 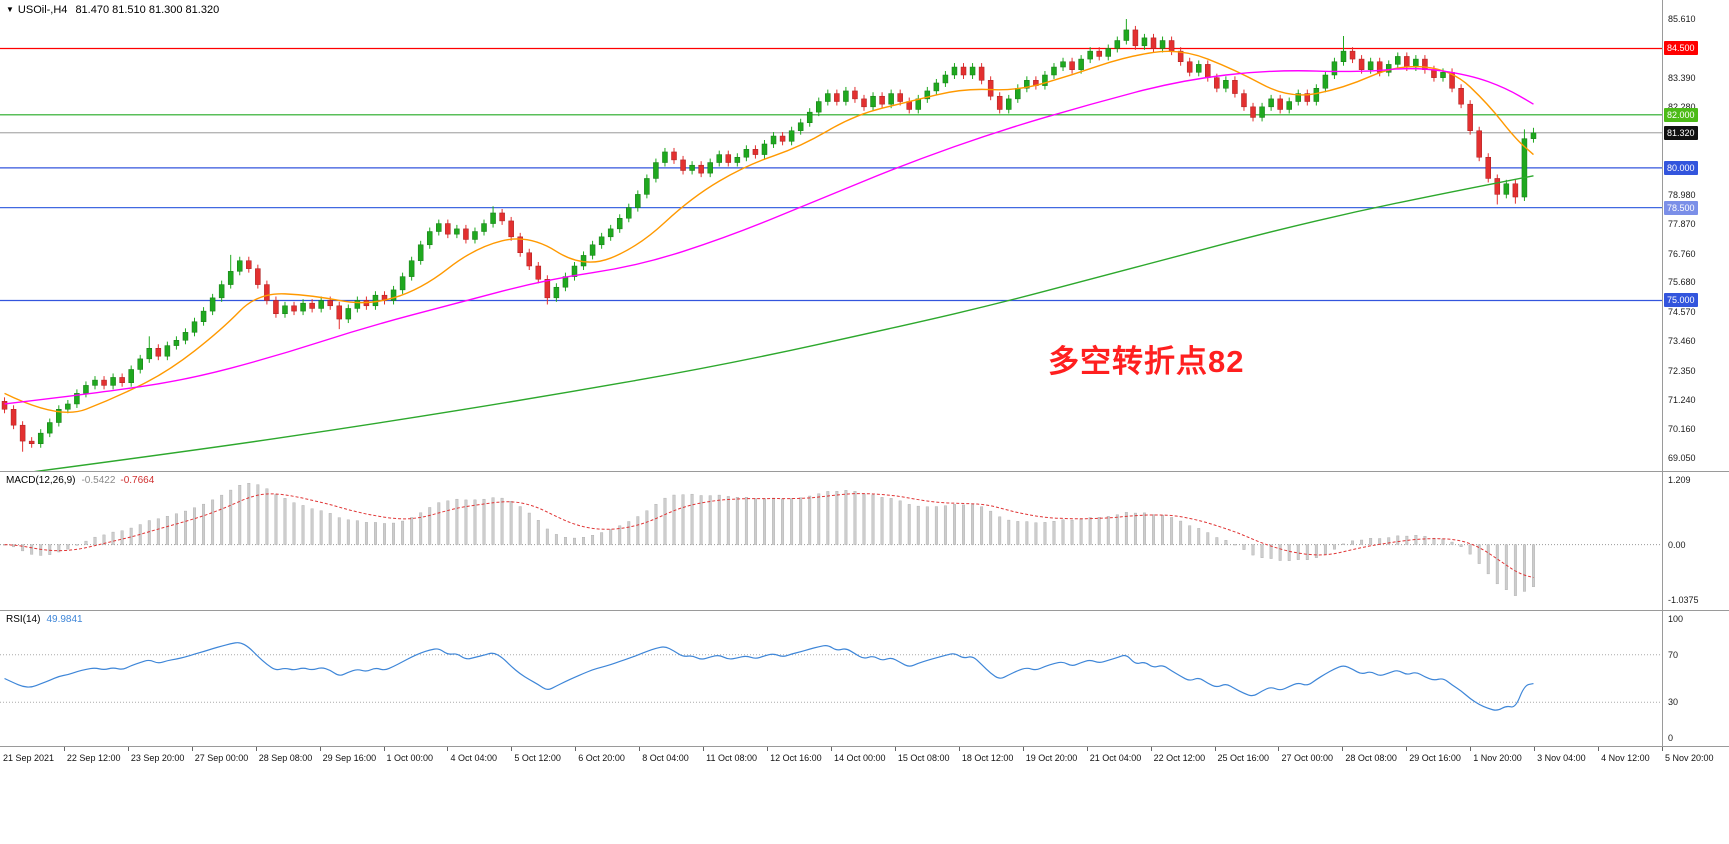 I want to click on price-tag-84.500: 84.500, so click(x=1681, y=48).